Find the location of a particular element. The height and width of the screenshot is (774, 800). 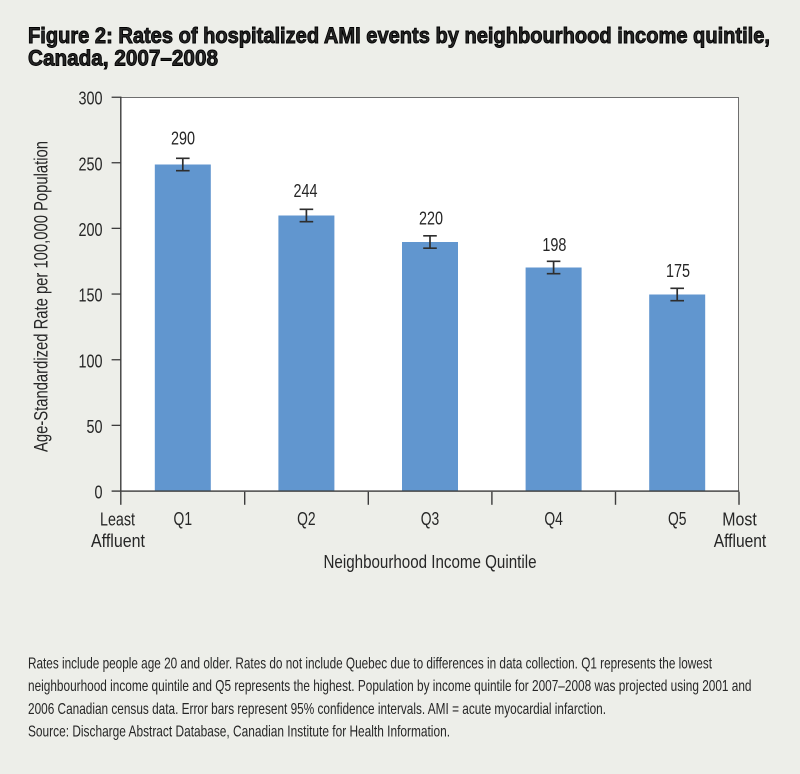

svg-text: 220 is located at coordinates (431, 218).